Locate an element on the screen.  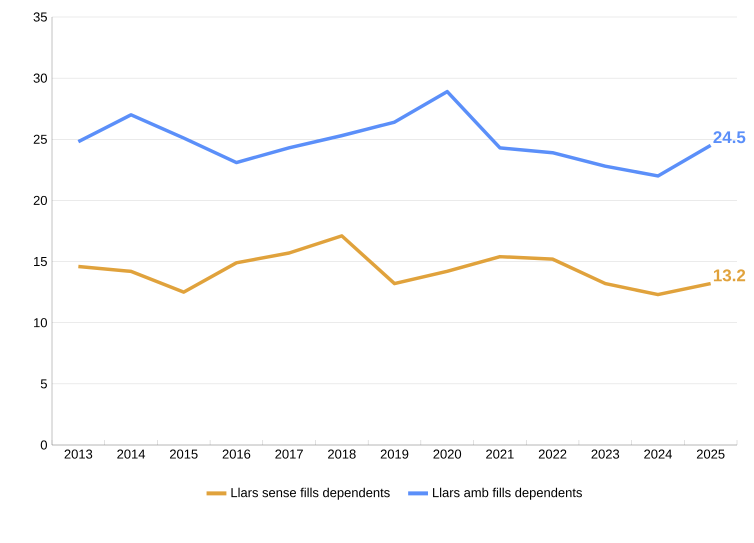
y-tick-label: 25 is located at coordinates (40, 139).